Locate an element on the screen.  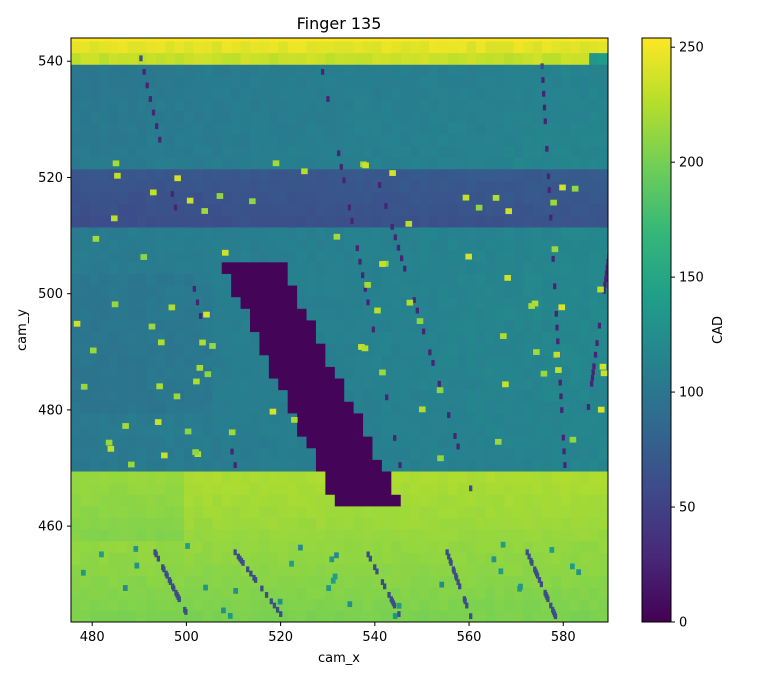
colorbar-tick-label: 150 is located at coordinates (691, 278).